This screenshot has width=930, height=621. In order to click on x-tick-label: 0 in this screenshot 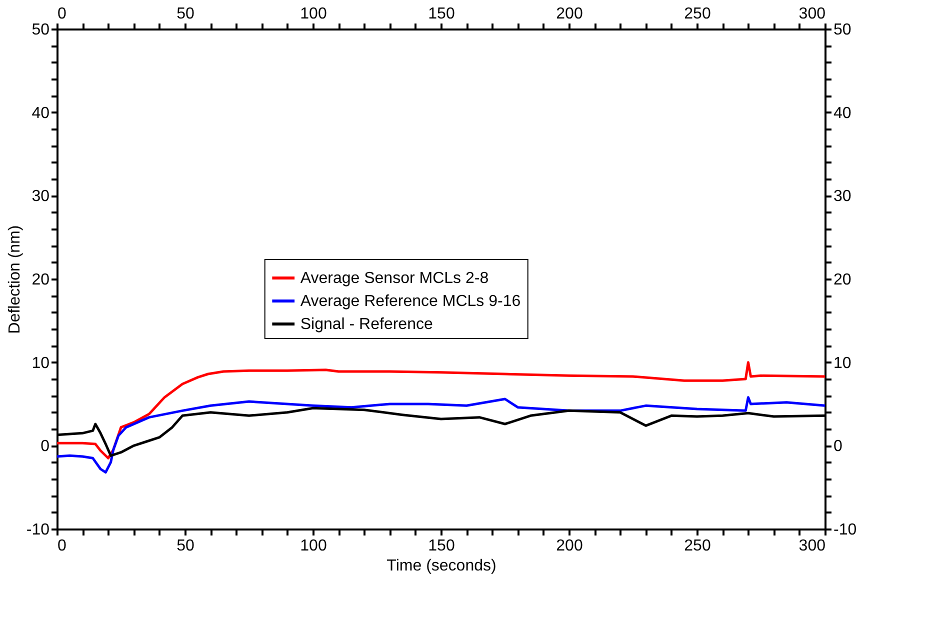, I will do `click(62, 14)`.